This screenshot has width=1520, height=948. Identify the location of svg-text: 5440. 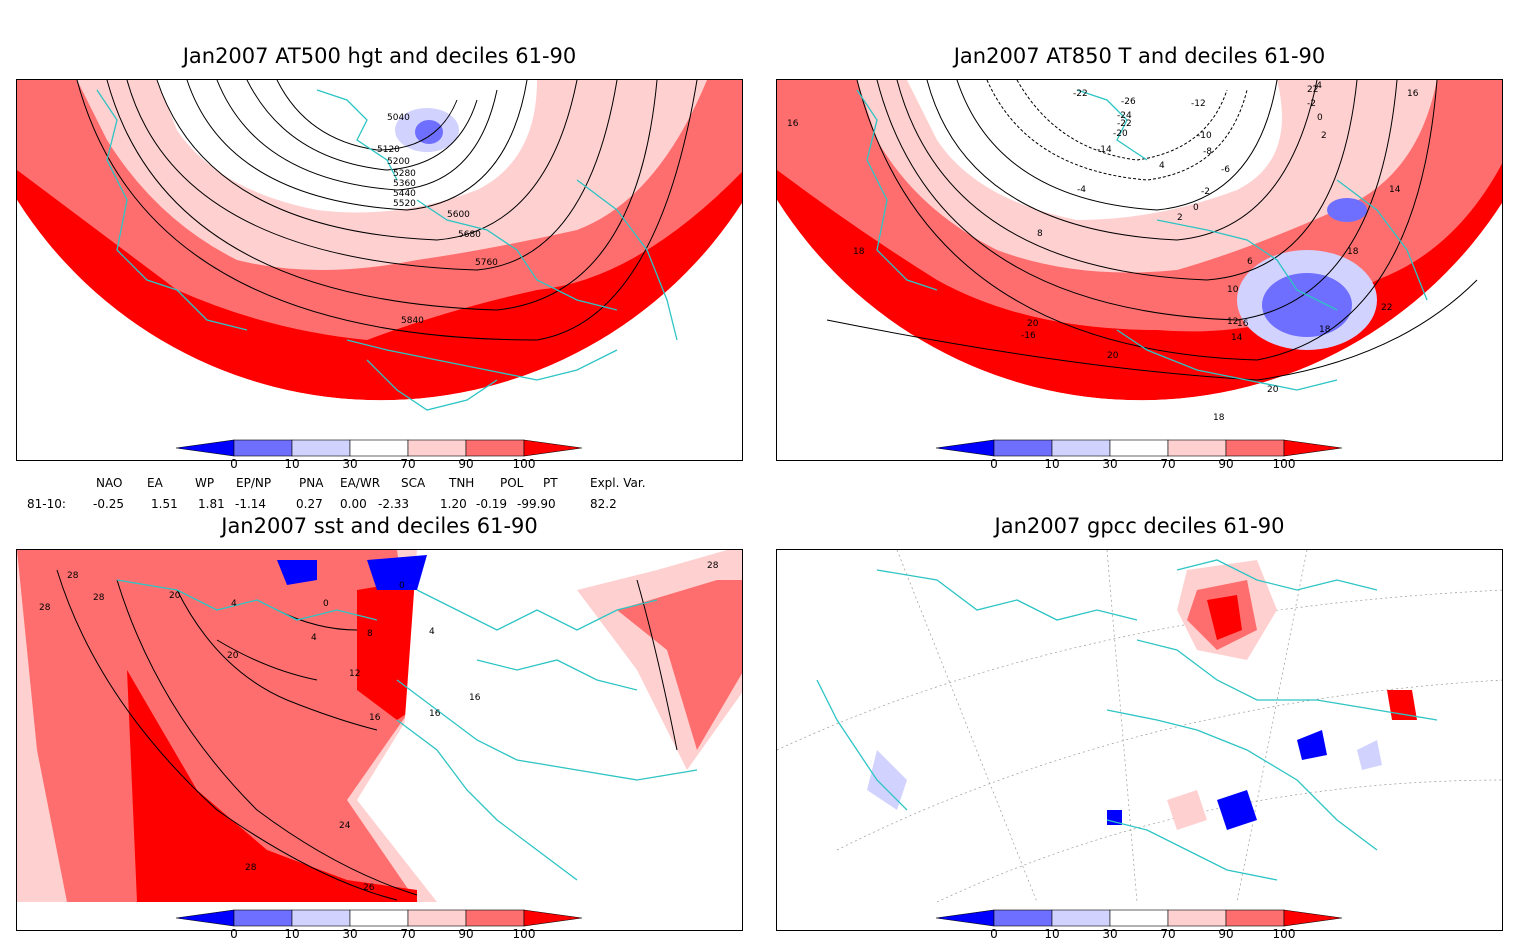
(404, 194).